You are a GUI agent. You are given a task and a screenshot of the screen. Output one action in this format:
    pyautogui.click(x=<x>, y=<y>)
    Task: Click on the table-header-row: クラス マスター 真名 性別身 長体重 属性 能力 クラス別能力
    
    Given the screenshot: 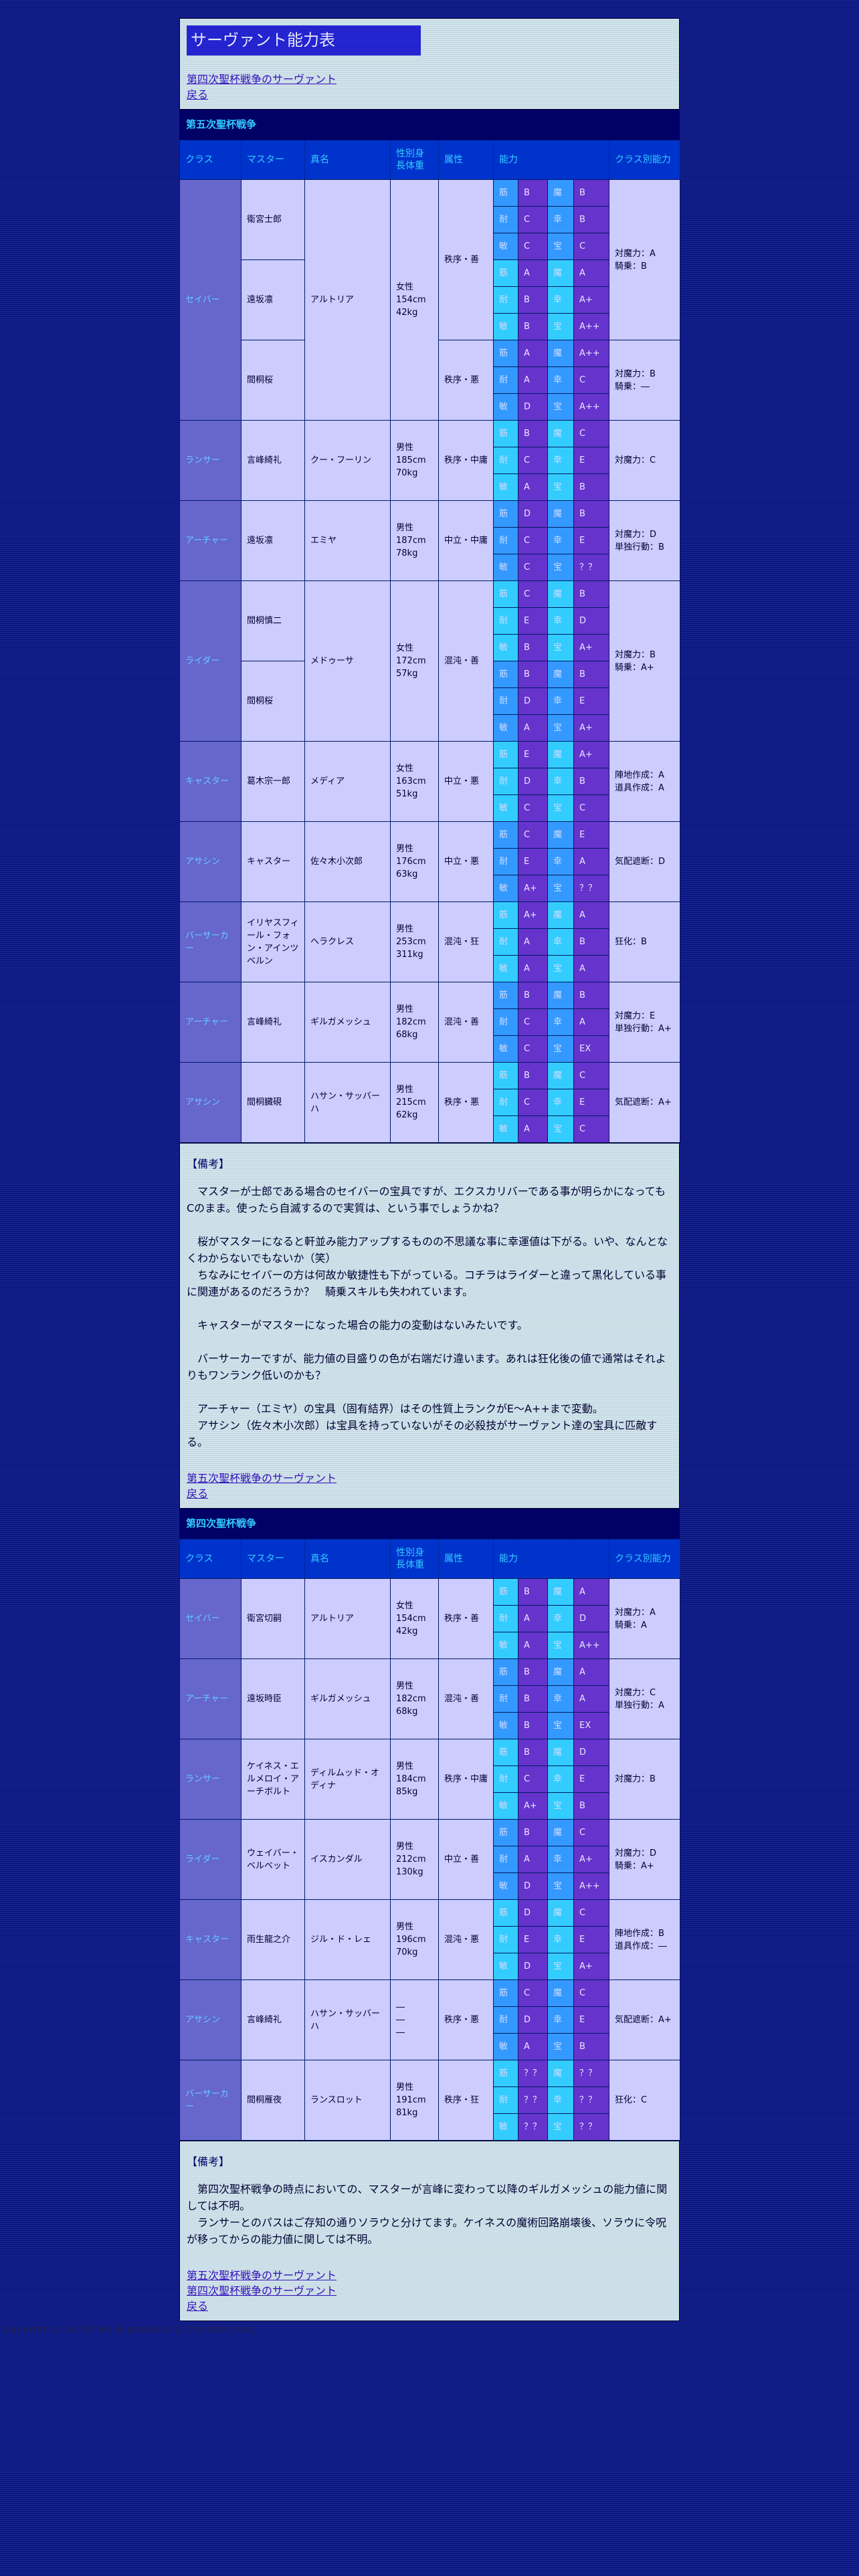 What is the action you would take?
    pyautogui.click(x=429, y=1559)
    